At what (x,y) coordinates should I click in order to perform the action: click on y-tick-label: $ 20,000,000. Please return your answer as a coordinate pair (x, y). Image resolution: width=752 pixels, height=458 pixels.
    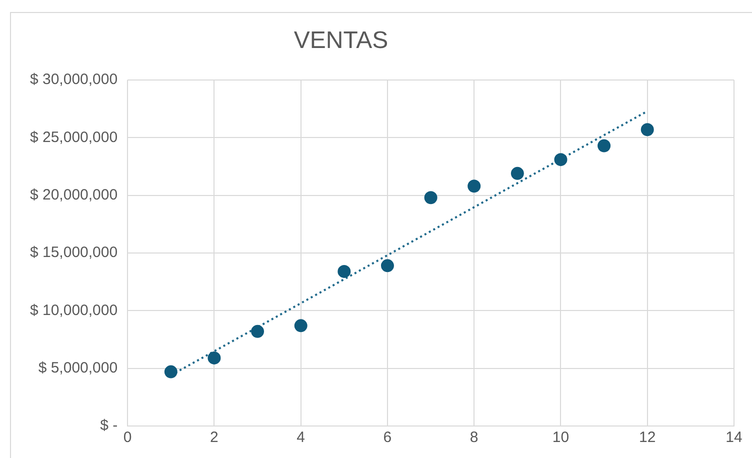
    Looking at the image, I should click on (74, 195).